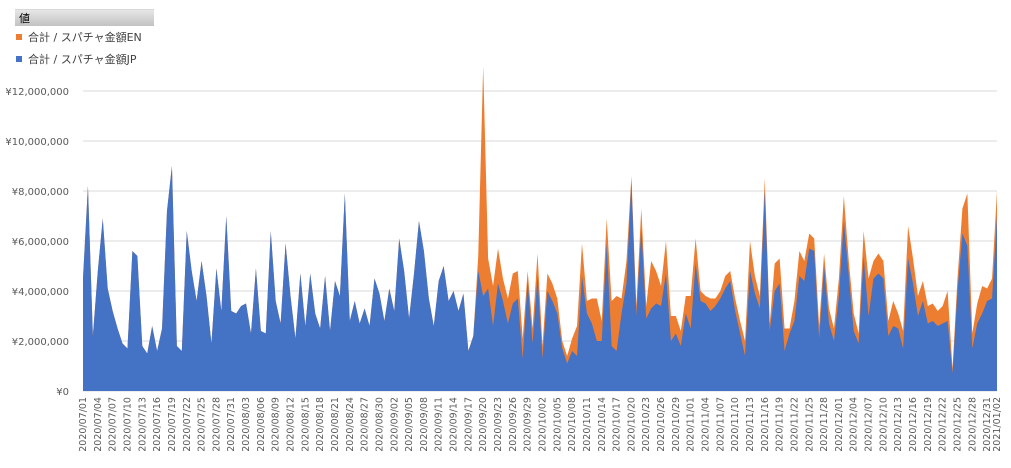  Describe the element at coordinates (40, 342) in the screenshot. I see `y-tick-label: ¥2,000,000` at that location.